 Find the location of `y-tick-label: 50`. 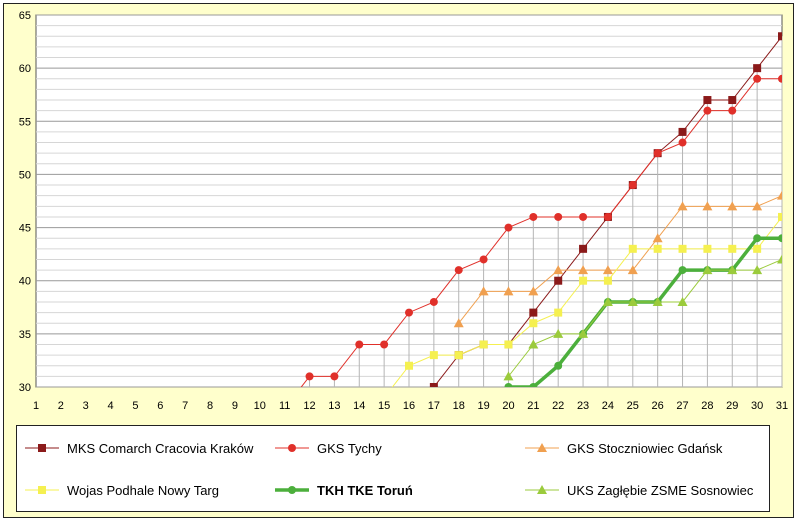

y-tick-label: 50 is located at coordinates (25, 175).